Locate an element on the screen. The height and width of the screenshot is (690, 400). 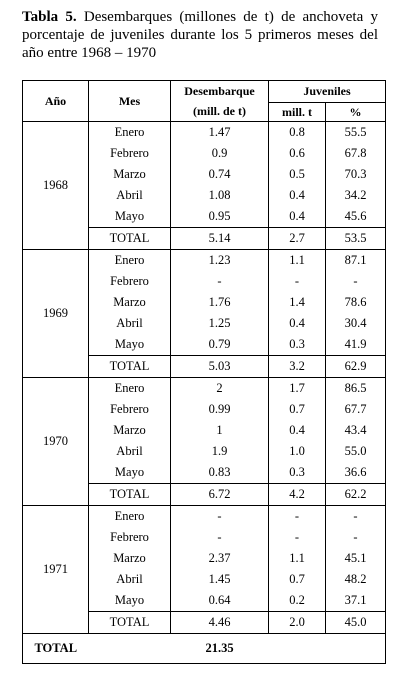
header-cell: Año is located at coordinates (55, 100).